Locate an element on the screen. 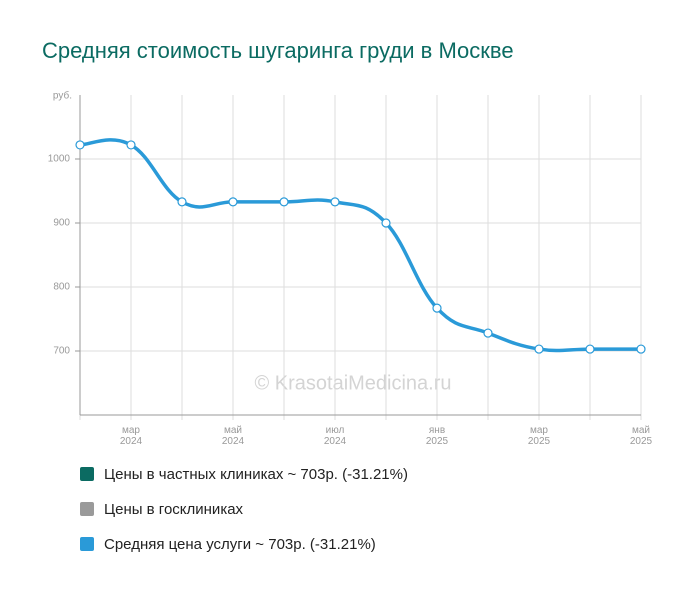  y-tick-label: 900 is located at coordinates (61, 223).